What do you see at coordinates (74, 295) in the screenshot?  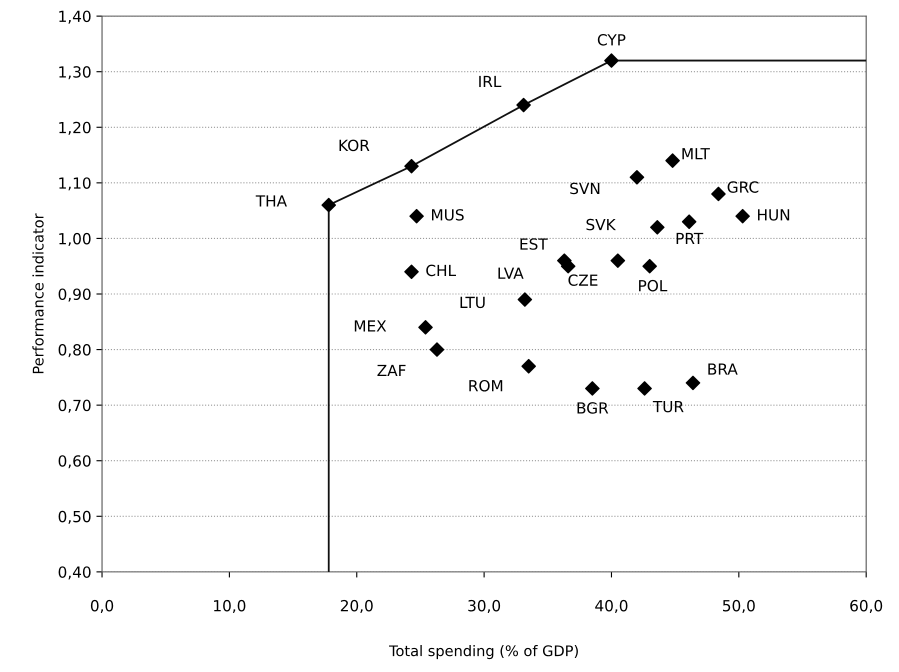 I see `y-tick-label: 0,90` at bounding box center [74, 295].